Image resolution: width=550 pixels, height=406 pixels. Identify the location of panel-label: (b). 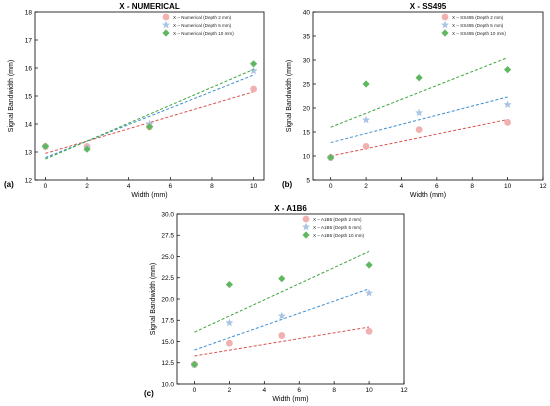
(287, 184).